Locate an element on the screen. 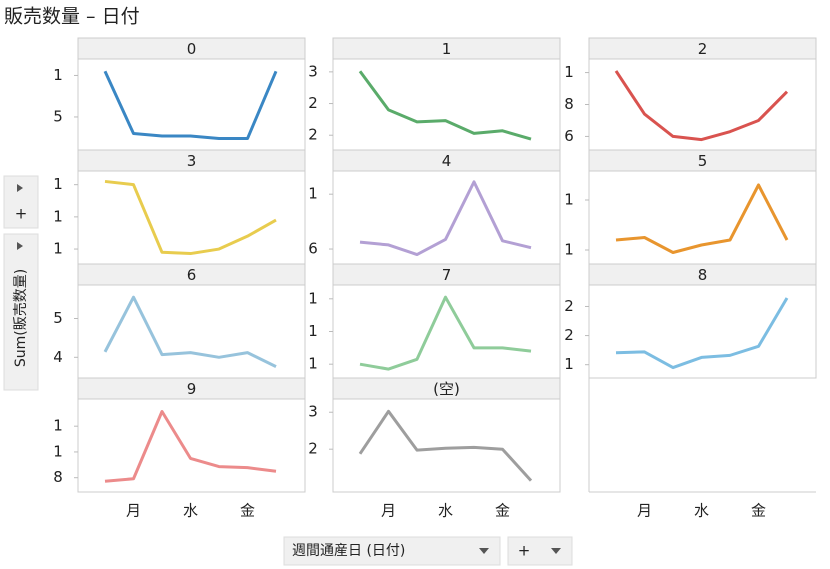  y-field-pill is located at coordinates (21, 312).